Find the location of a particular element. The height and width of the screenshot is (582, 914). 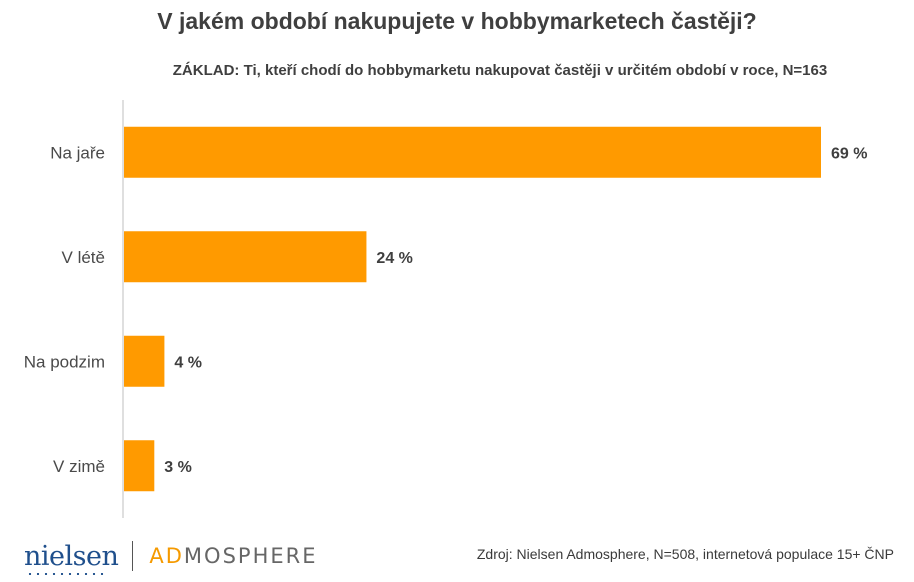

admosphere-logo: ADMOSPHERE is located at coordinates (233, 556).